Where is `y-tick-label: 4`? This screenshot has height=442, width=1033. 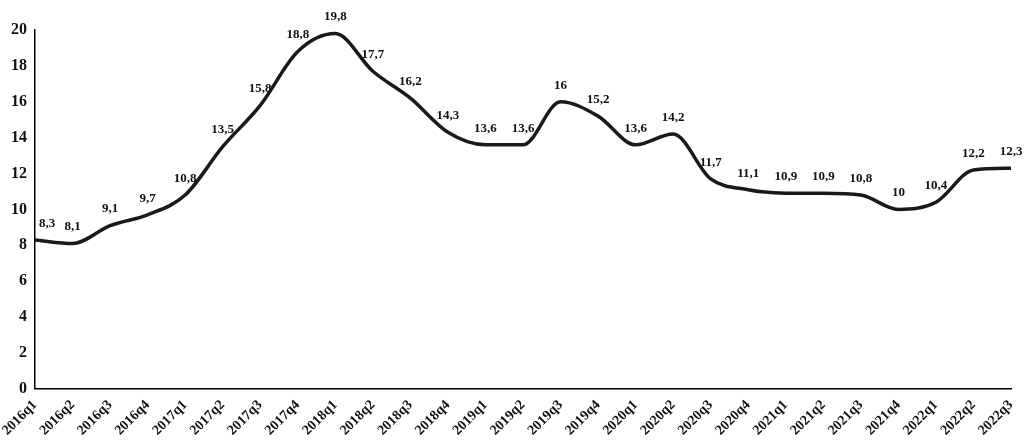 y-tick-label: 4 is located at coordinates (23, 316).